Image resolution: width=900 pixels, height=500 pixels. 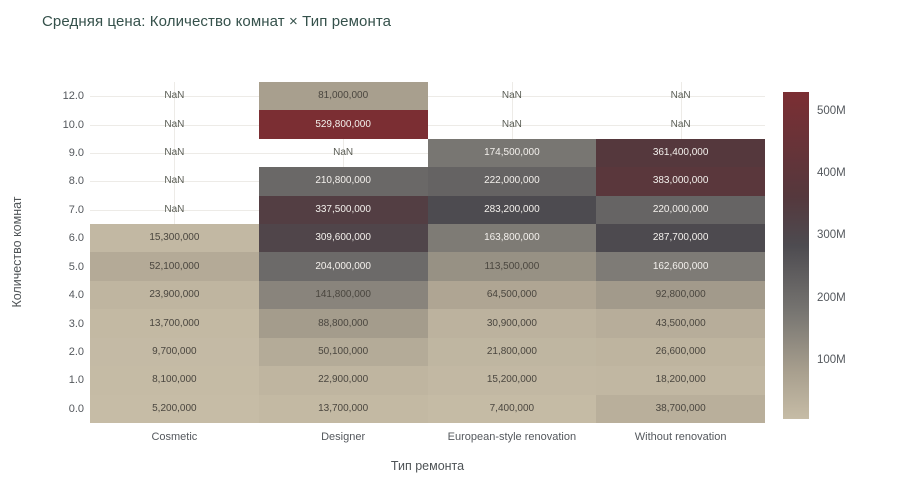 I want to click on cell-value-label: 361,400,000, so click(x=680, y=153).